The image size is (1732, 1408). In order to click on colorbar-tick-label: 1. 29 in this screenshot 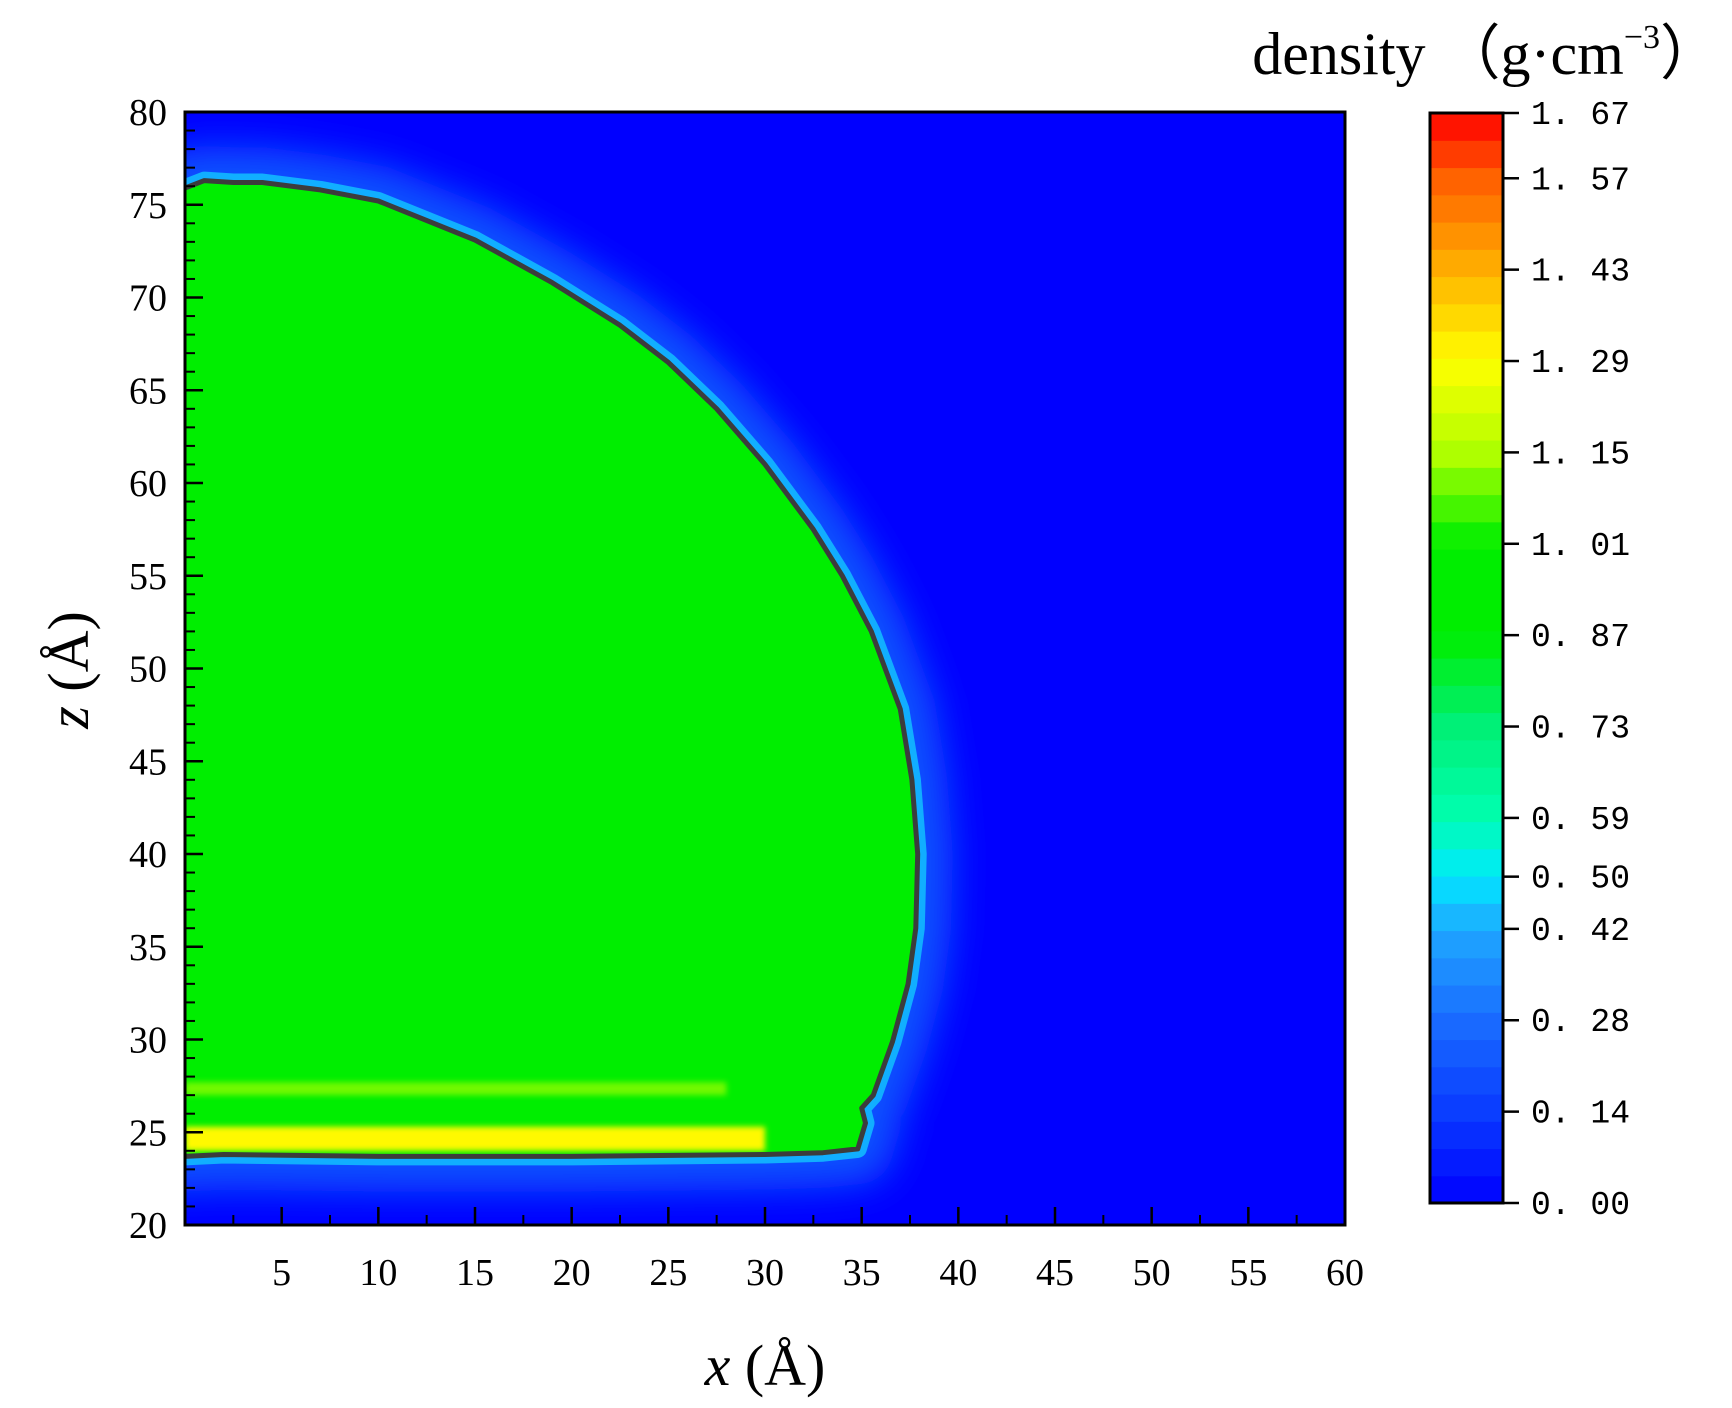, I will do `click(1580, 363)`.